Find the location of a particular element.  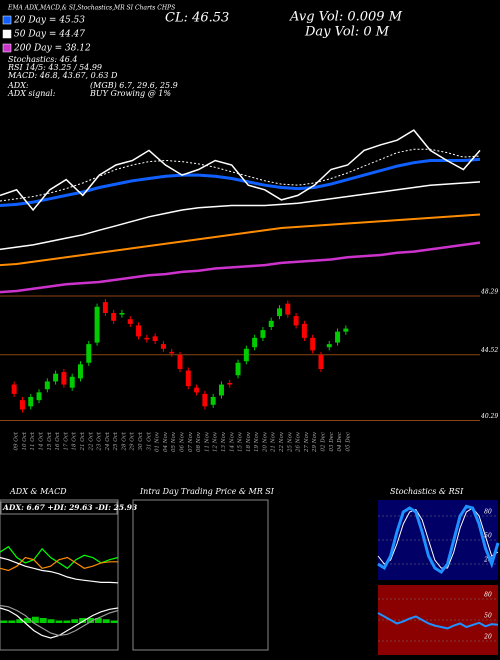

x-tick-label: 06 Nov is located at coordinates (183, 441).